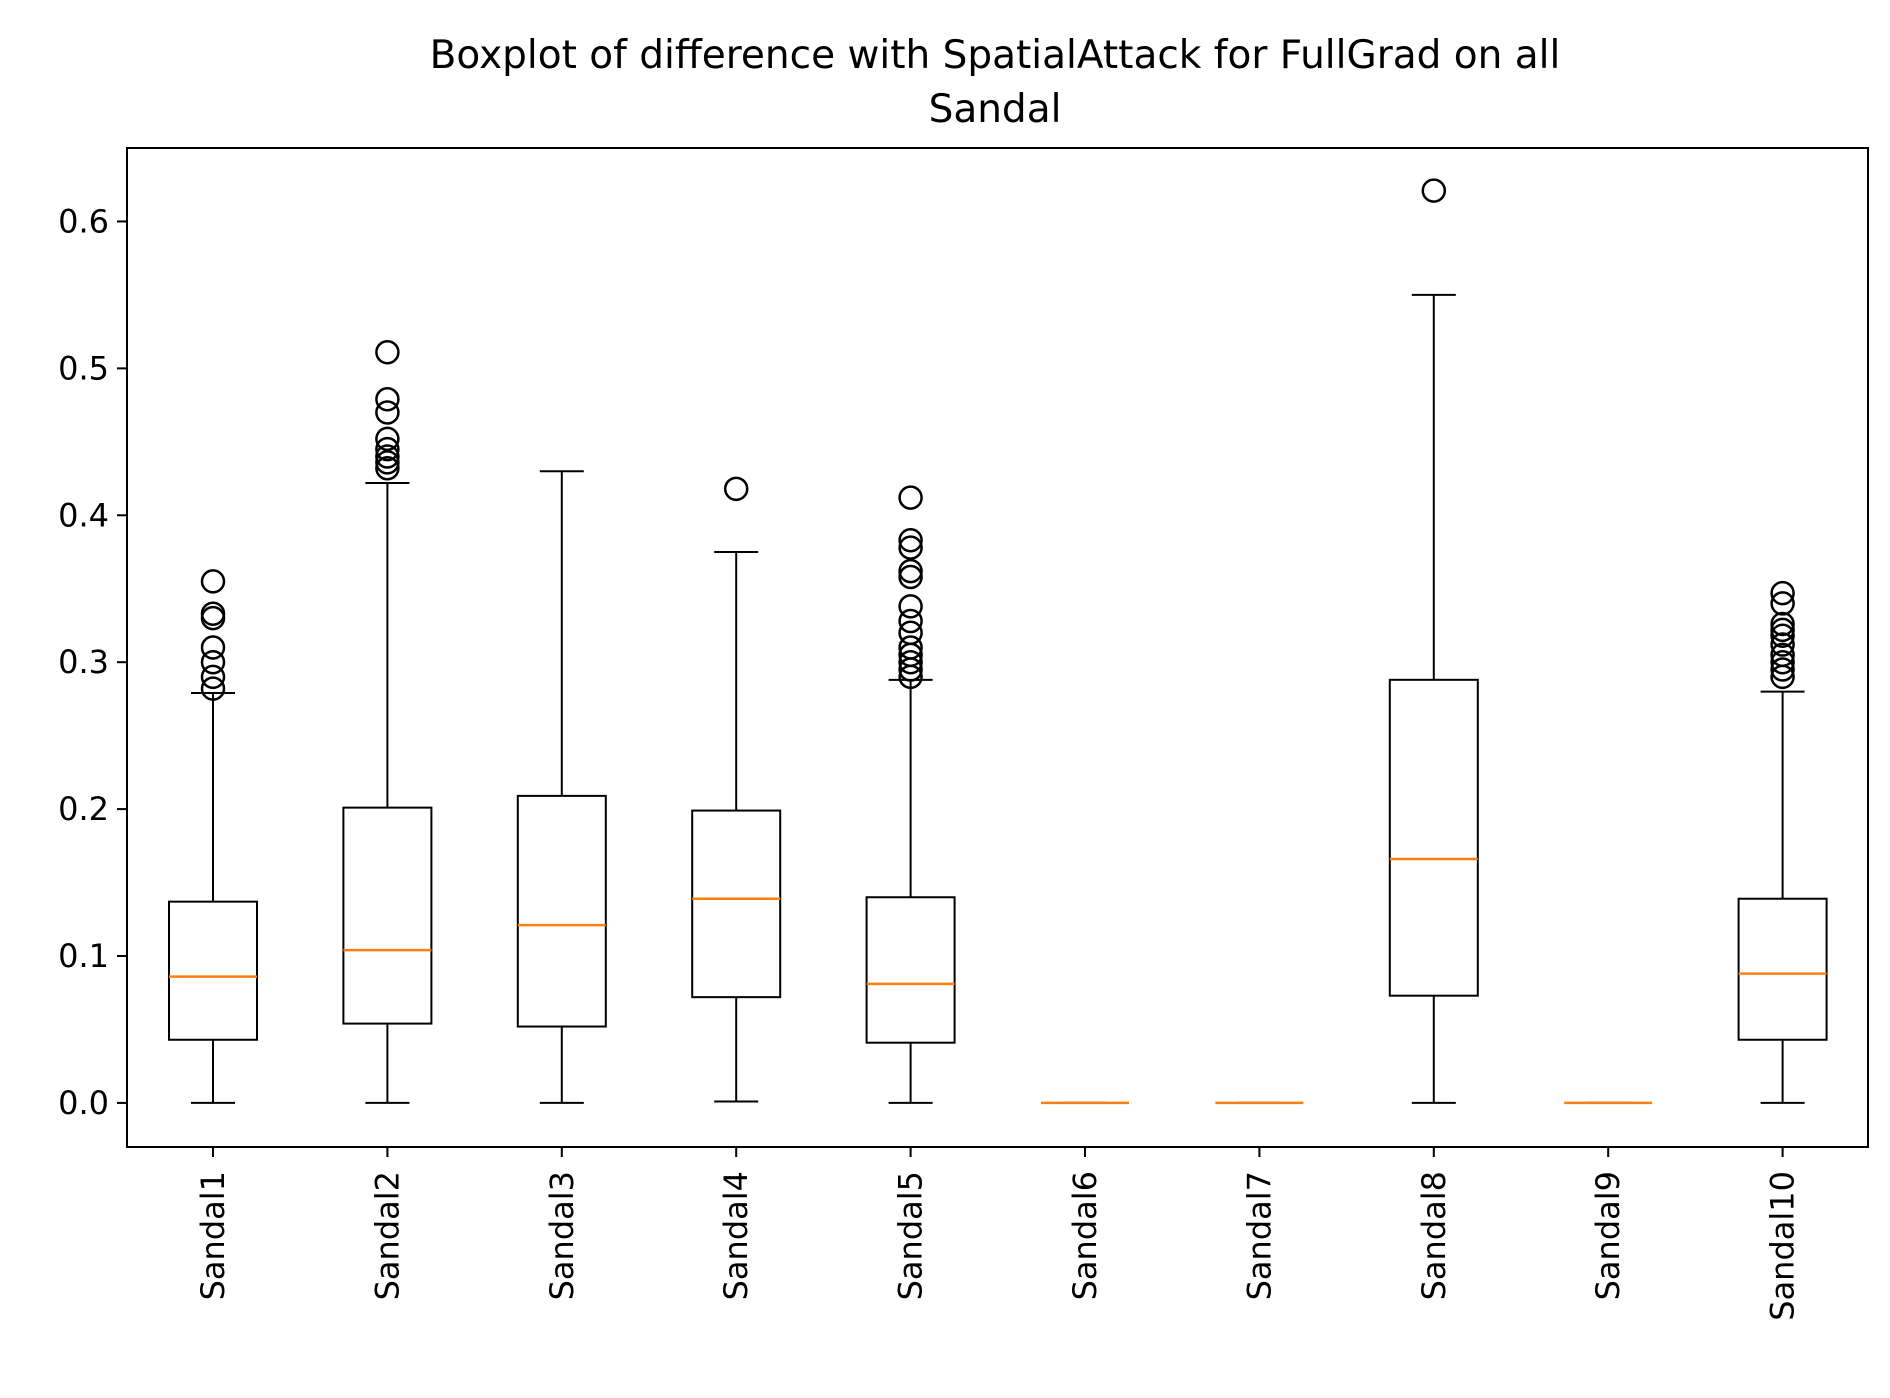 The height and width of the screenshot is (1398, 1890). I want to click on x-tick-label: Sandal6, so click(1085, 1235).